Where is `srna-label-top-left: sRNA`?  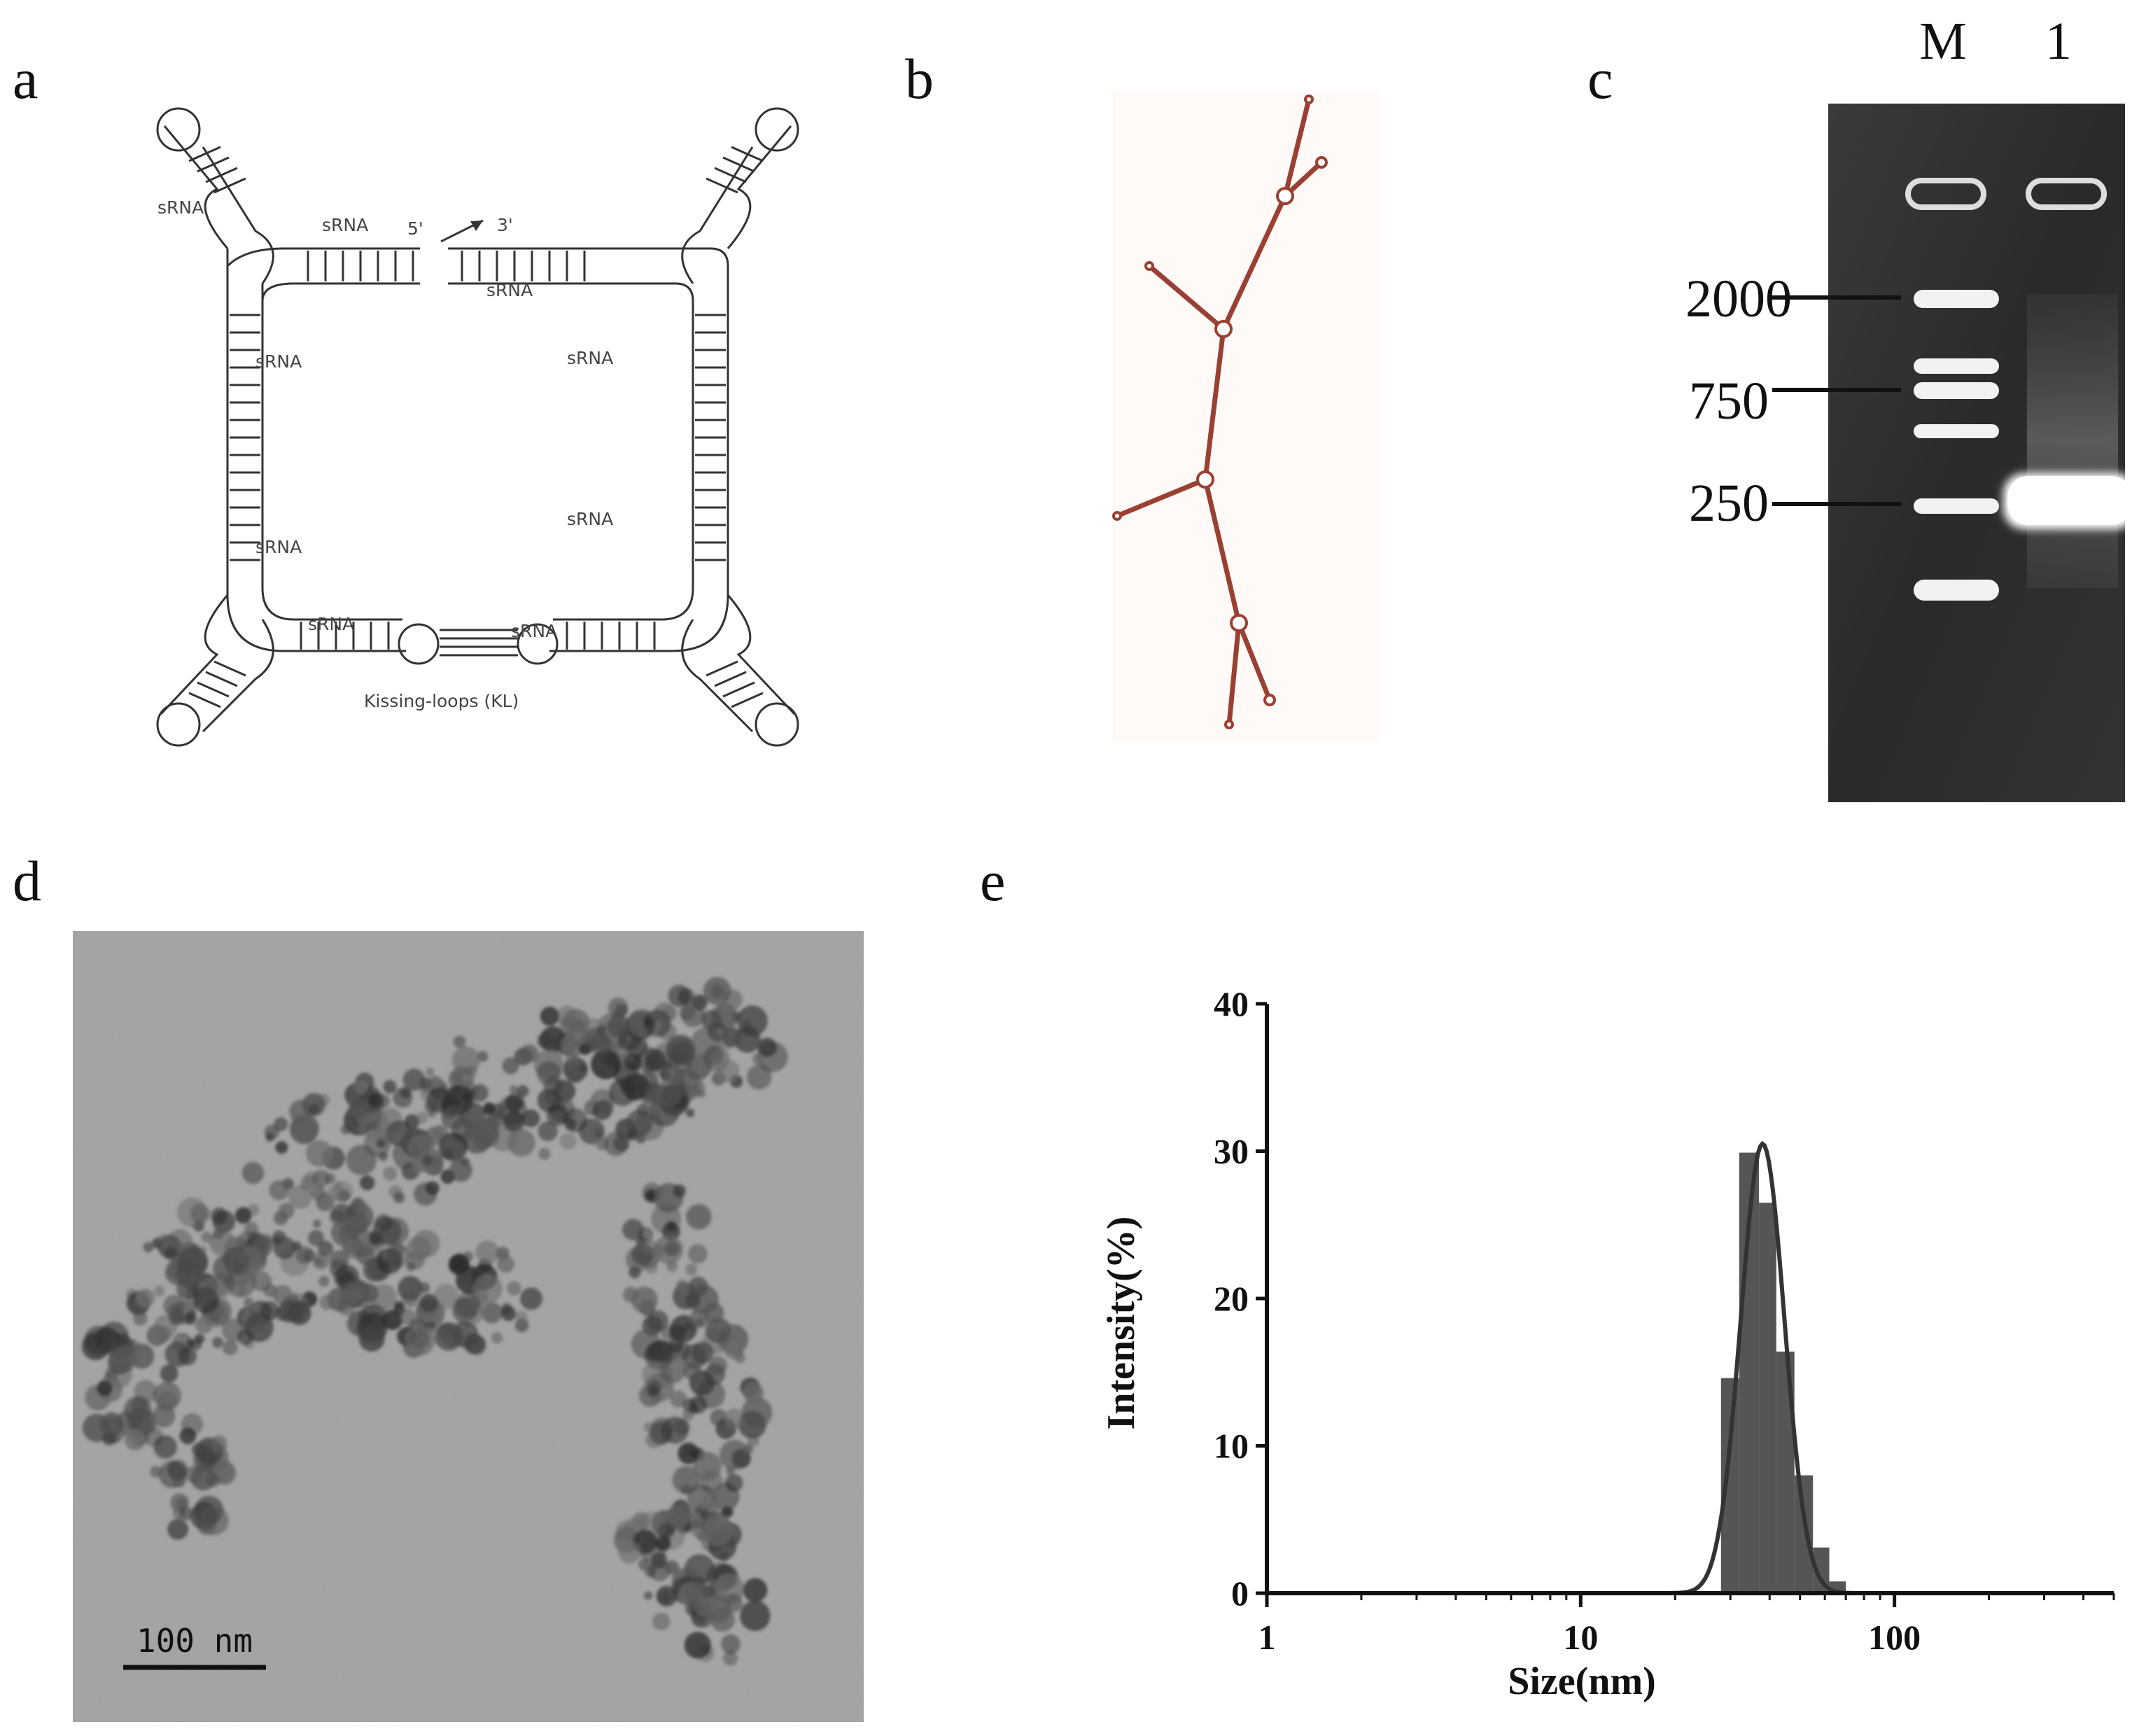 srna-label-top-left: sRNA is located at coordinates (345, 225).